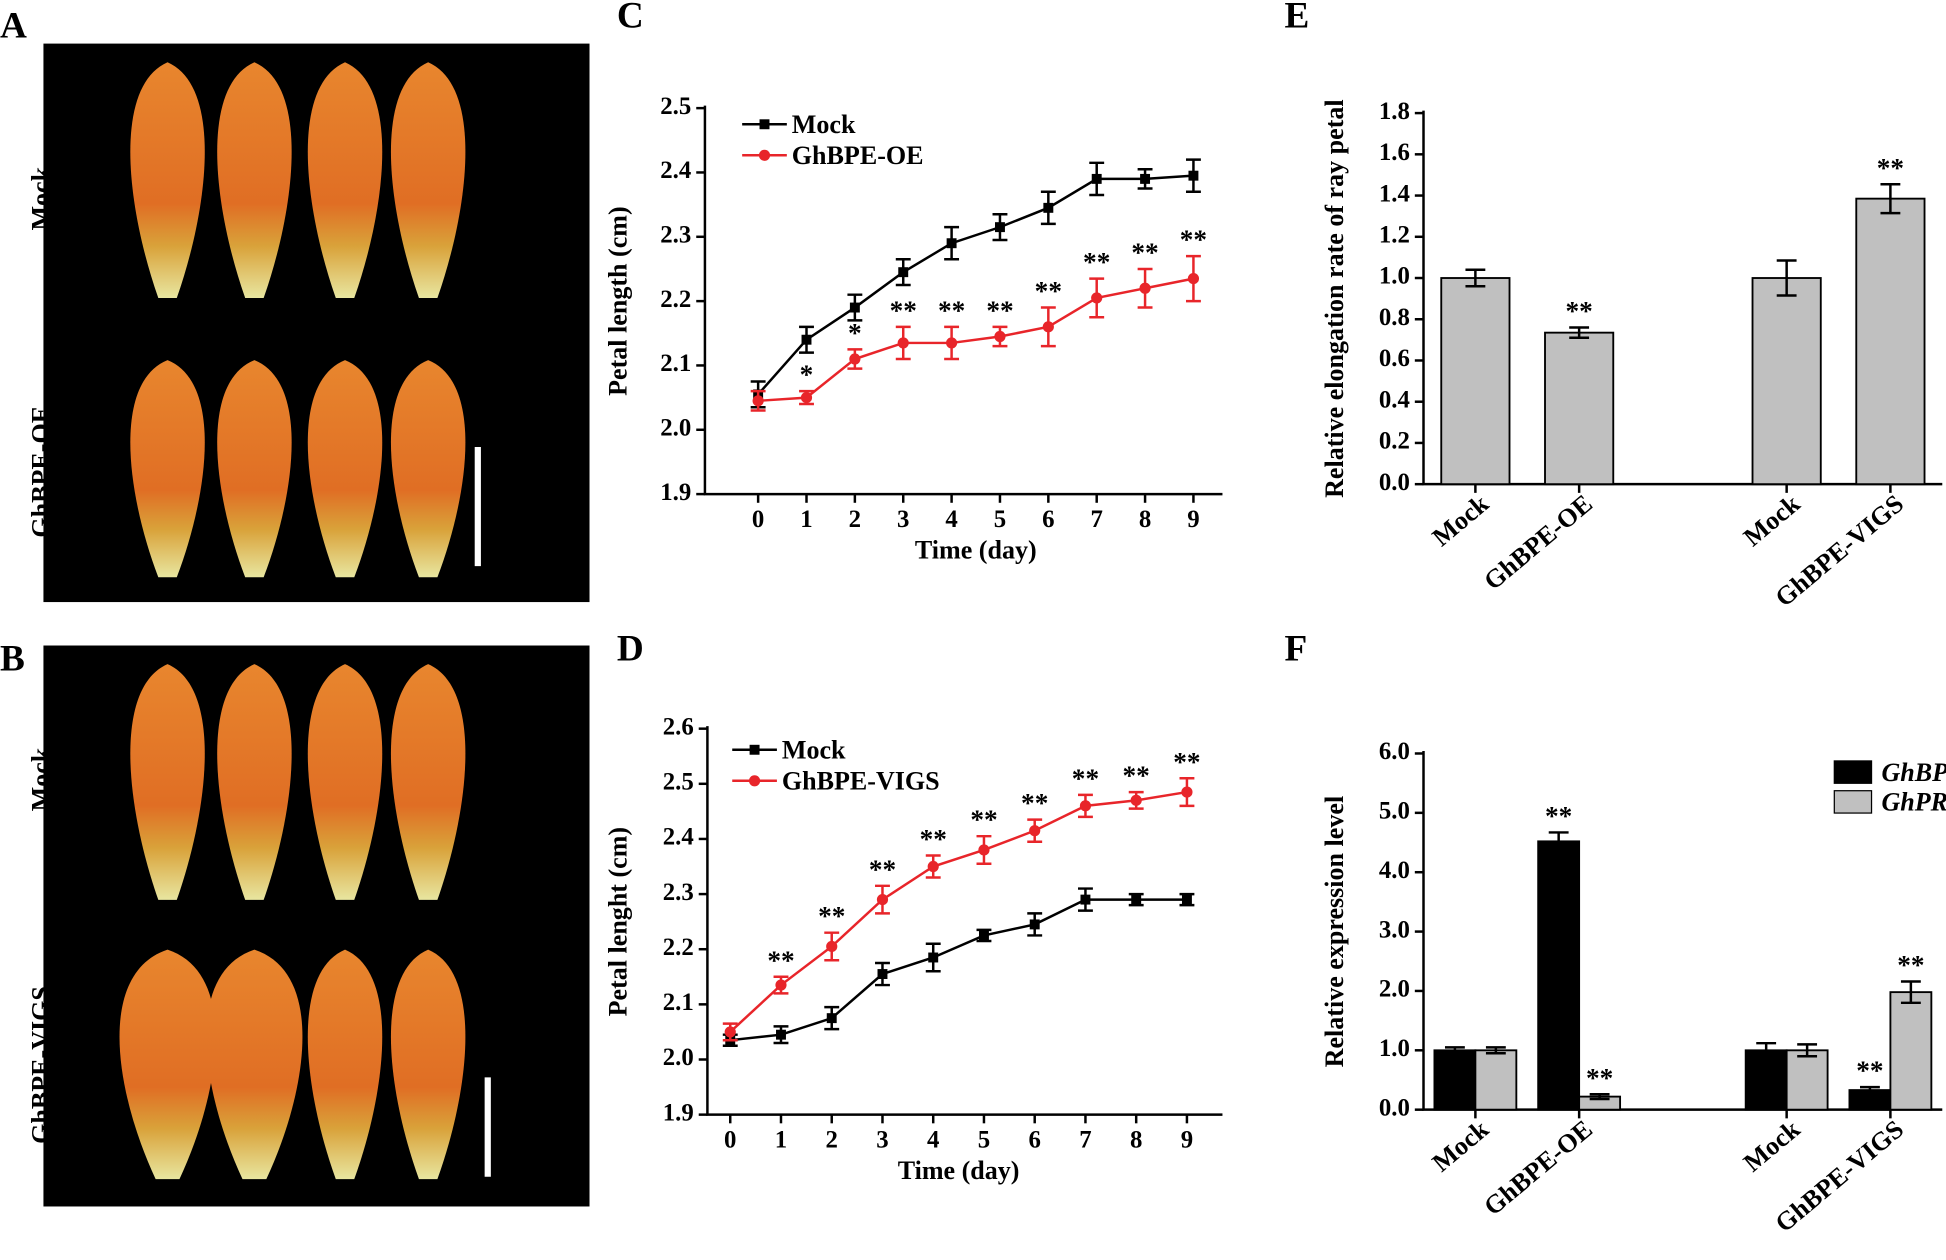 The height and width of the screenshot is (1260, 1946). I want to click on x-axis-label: Time (day), so click(959, 1170).